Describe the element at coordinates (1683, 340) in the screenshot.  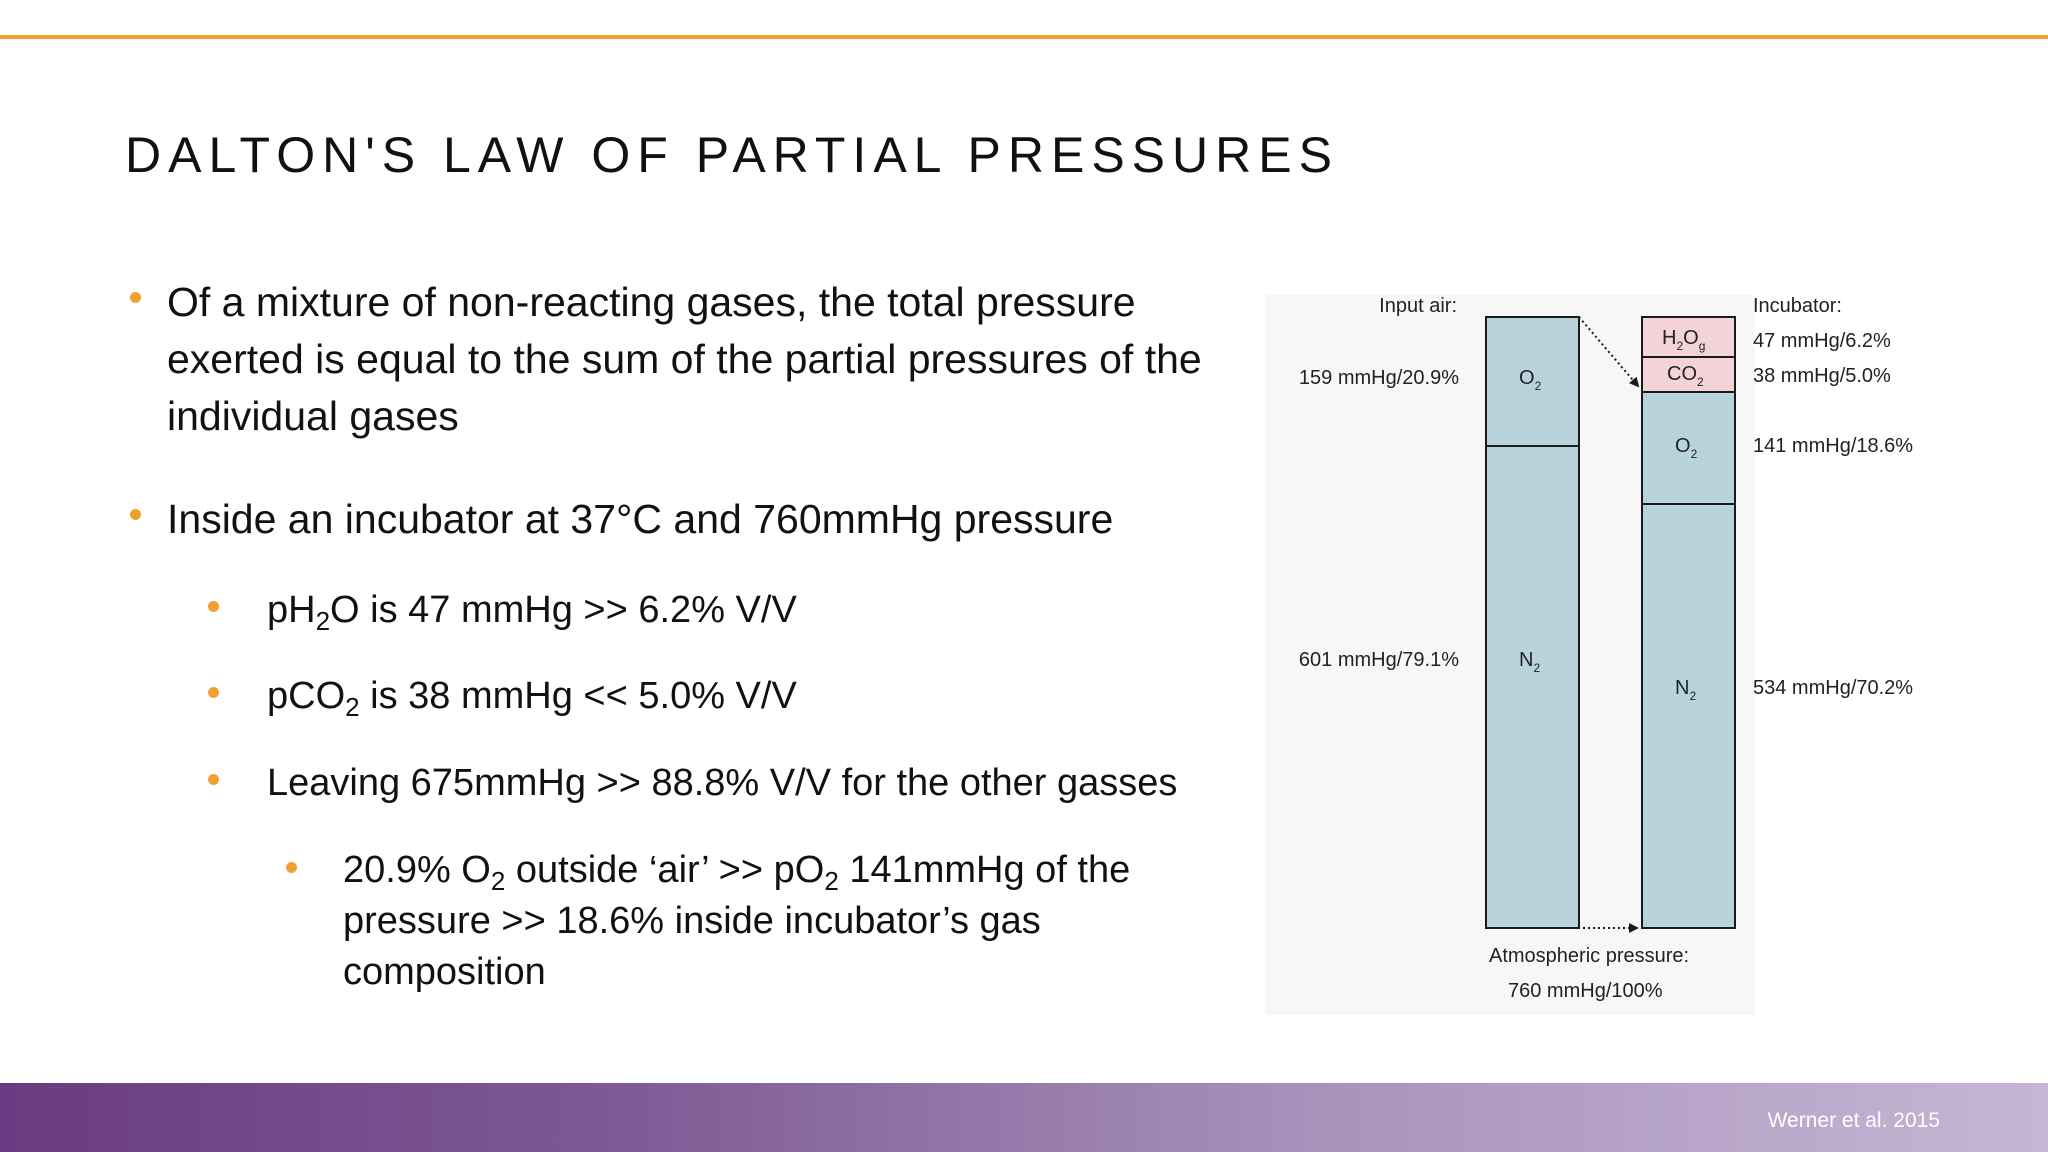
I see `incubator-h2o-symbol: H2Og` at that location.